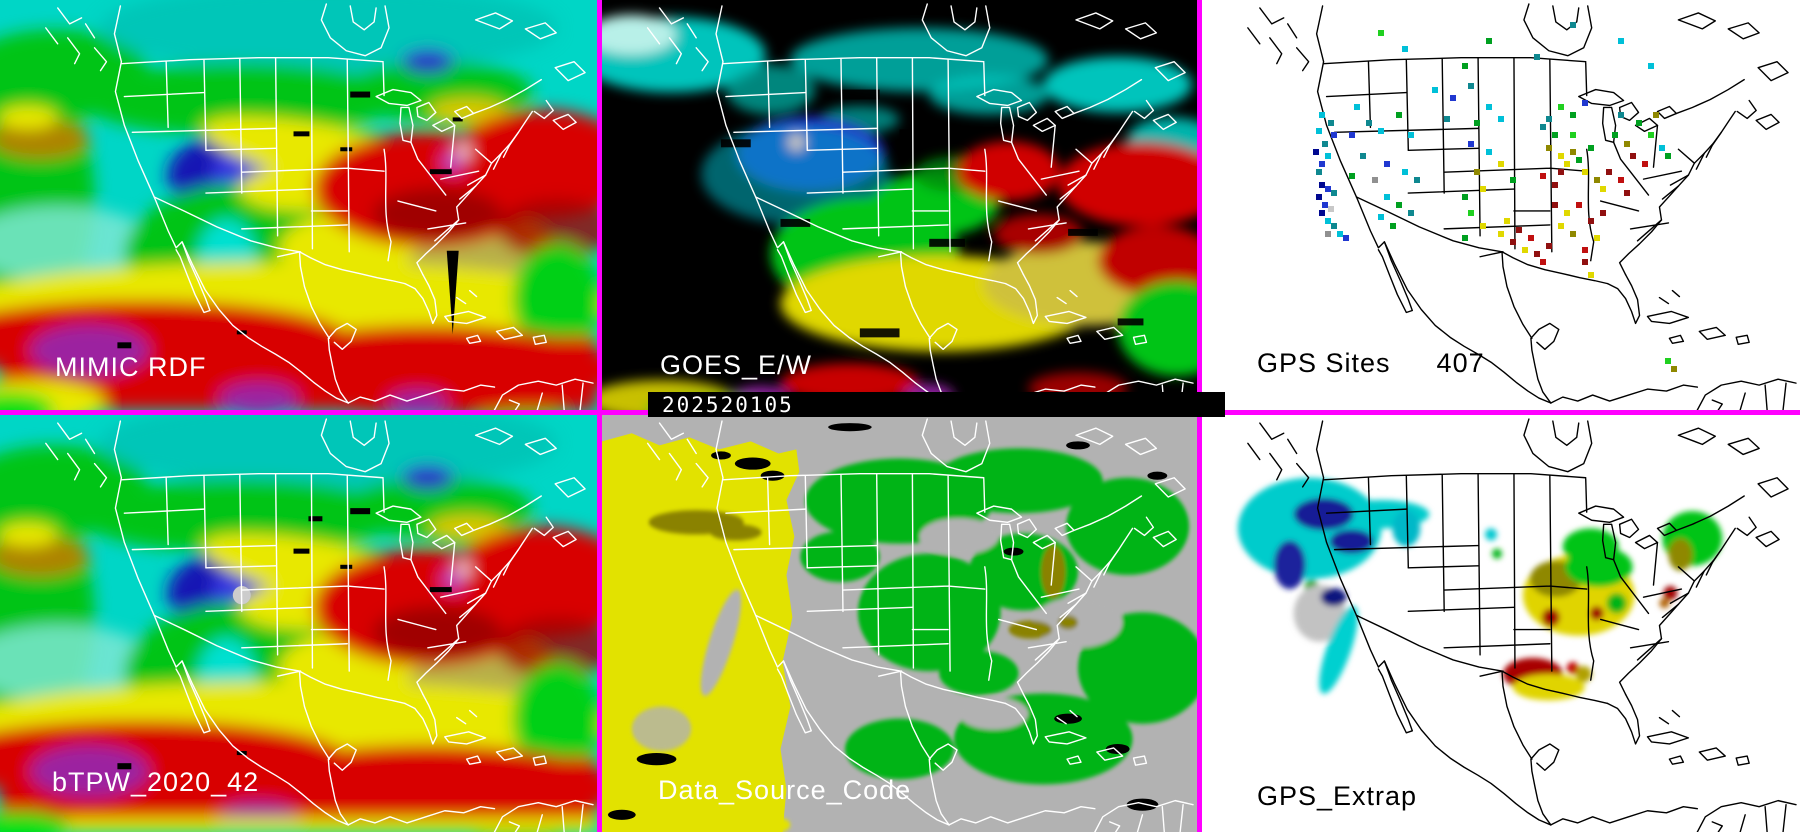 The height and width of the screenshot is (832, 1800). What do you see at coordinates (936, 404) in the screenshot?
I see `timestamp-bar: 202520105` at bounding box center [936, 404].